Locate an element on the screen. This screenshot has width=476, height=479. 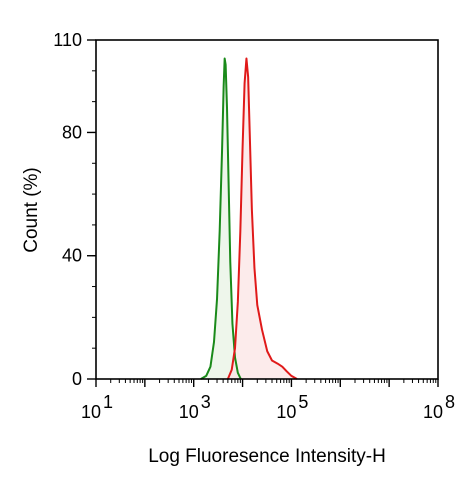
y-tick-label: 80 is located at coordinates (72, 132).